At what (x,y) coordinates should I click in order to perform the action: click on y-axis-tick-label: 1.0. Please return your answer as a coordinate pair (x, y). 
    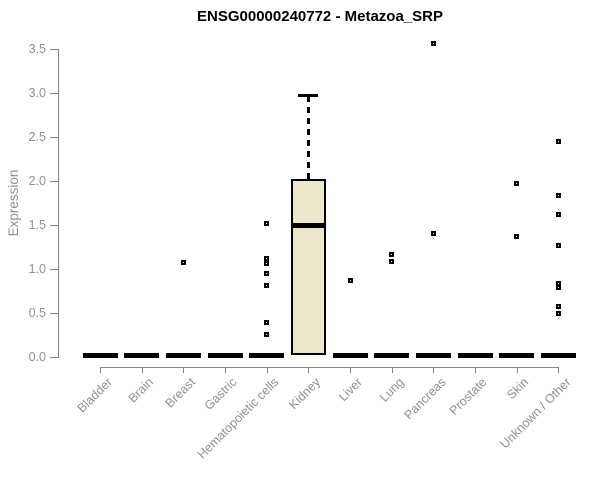
    Looking at the image, I should click on (37, 269).